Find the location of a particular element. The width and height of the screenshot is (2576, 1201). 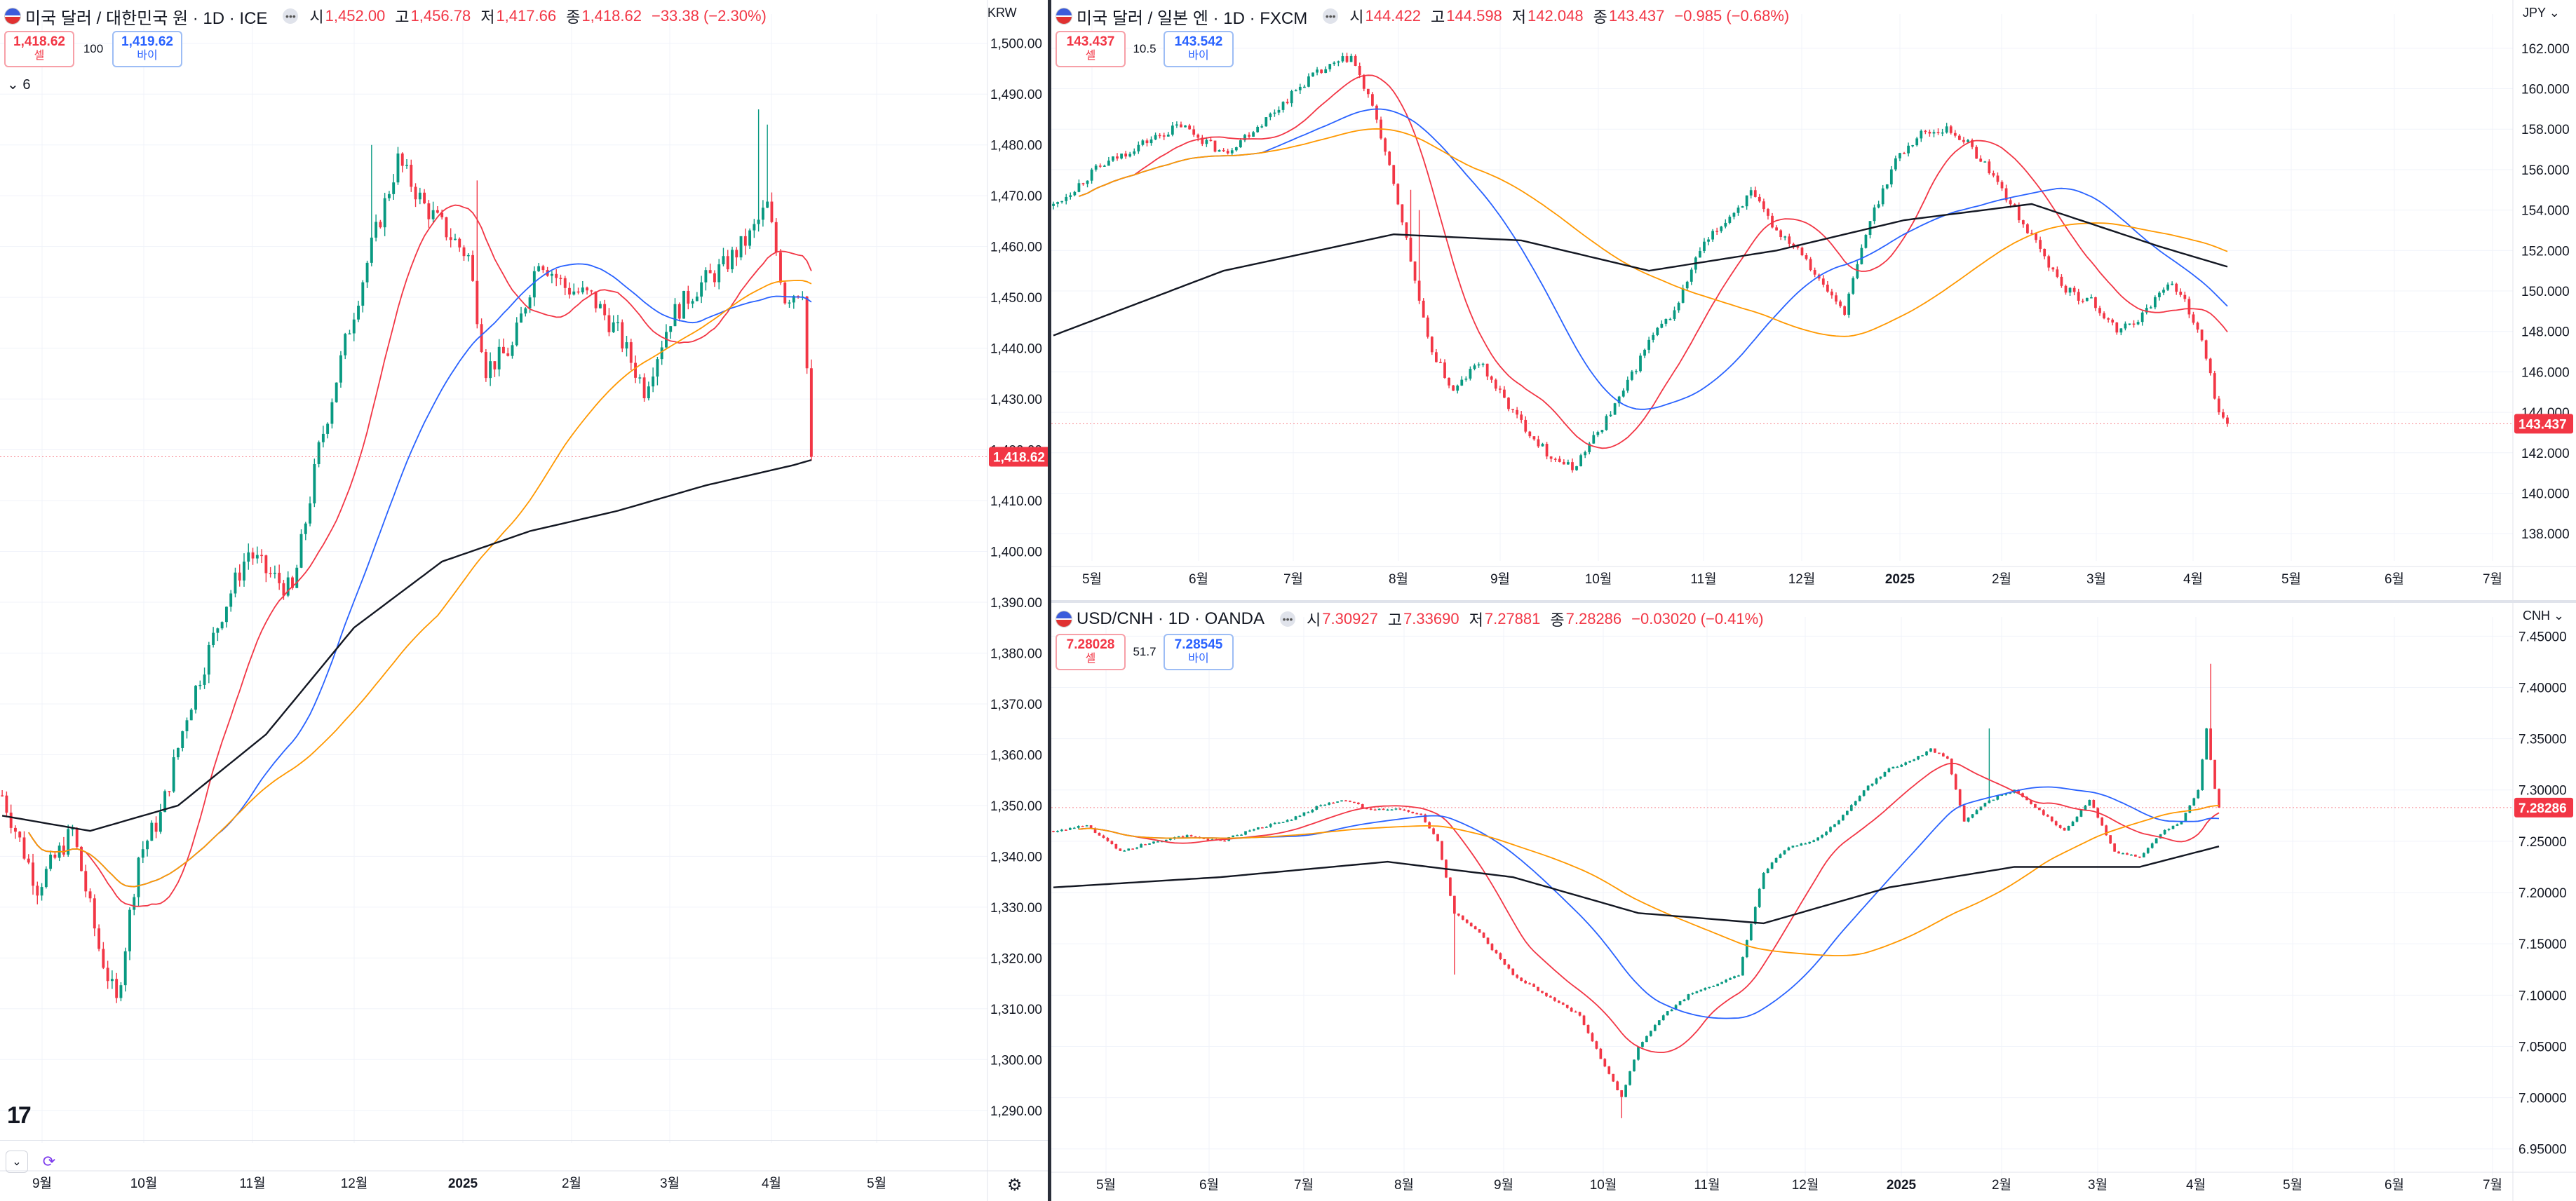

buy-button: 7.28545 바이 is located at coordinates (1199, 652).